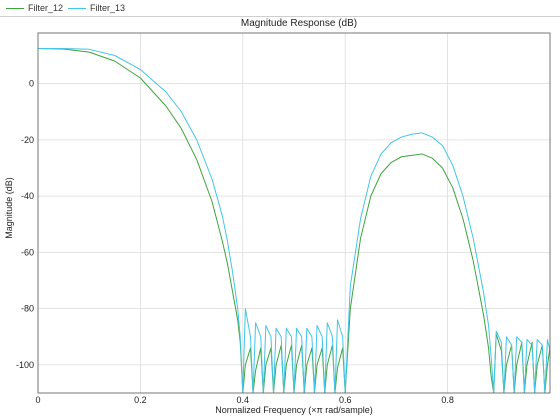 The width and height of the screenshot is (560, 420). Describe the element at coordinates (280, 8) in the screenshot. I see `legend: Filter_12 Filter_13` at that location.